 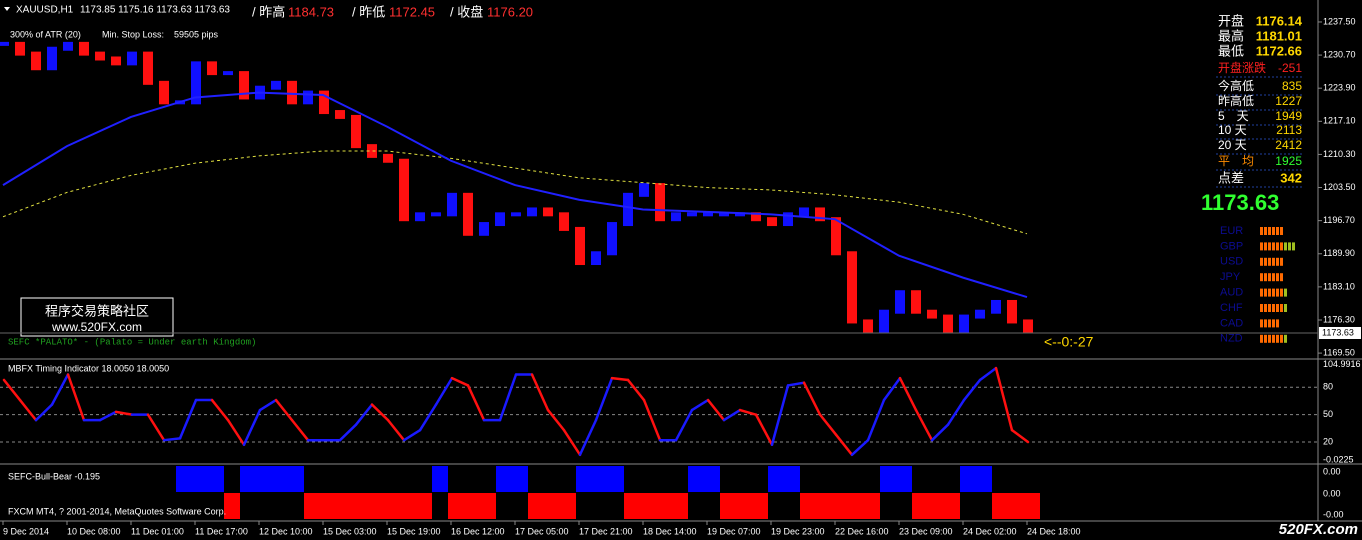 I want to click on info-label: 20 天, so click(x=1232, y=145).